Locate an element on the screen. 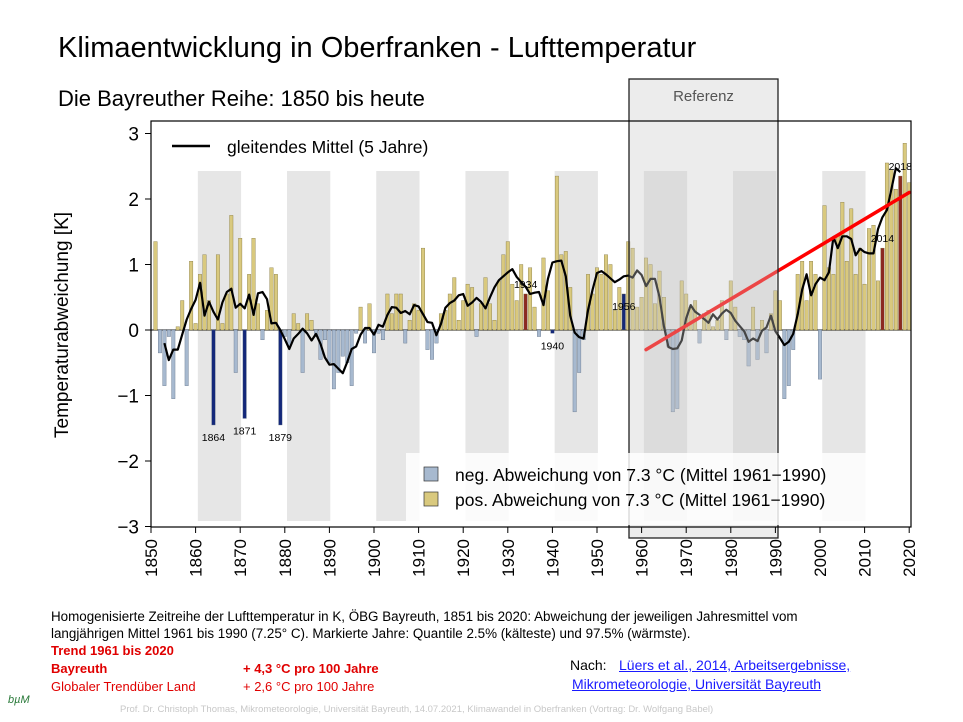 This screenshot has height=722, width=963. bar-1988 is located at coordinates (766, 341).